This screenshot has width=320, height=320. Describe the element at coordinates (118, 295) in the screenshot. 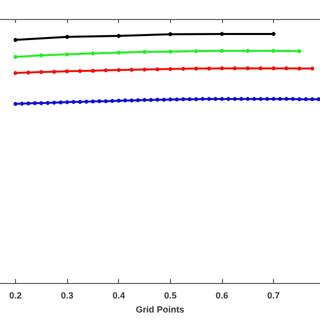

I see `x-tick-label: 0.4` at that location.